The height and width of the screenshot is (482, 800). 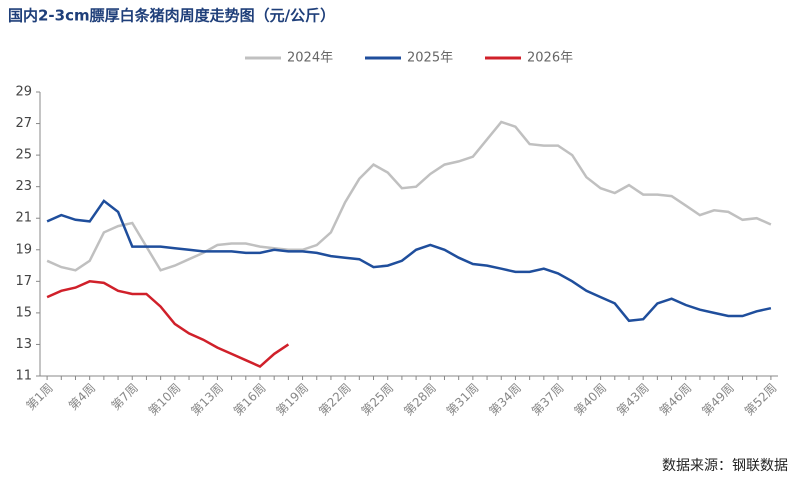 What do you see at coordinates (250, 400) in the screenshot?
I see `x-tick-label: 第16周` at bounding box center [250, 400].